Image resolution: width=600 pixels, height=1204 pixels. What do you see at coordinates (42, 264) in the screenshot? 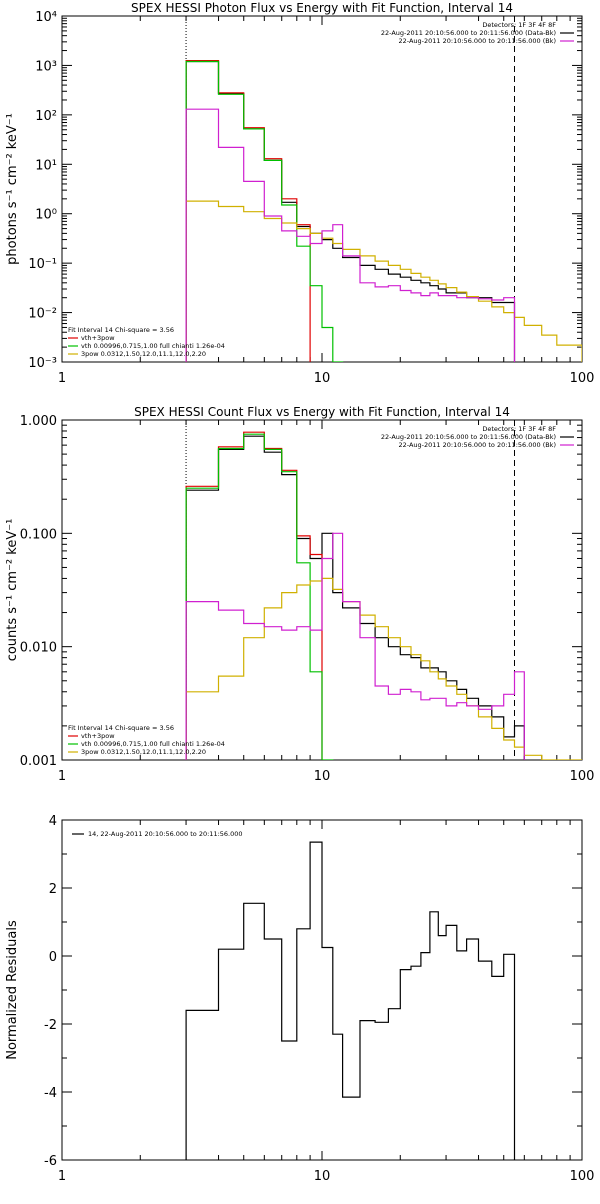
I see `panel-0-ytick-label: 10⁻¹` at bounding box center [42, 264].